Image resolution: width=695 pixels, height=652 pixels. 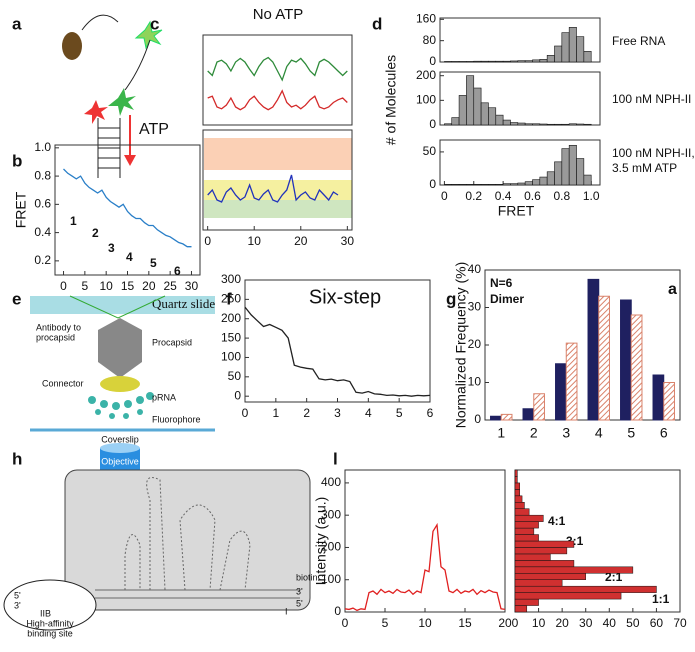 I want to click on end-label: 3', so click(x=17, y=605).